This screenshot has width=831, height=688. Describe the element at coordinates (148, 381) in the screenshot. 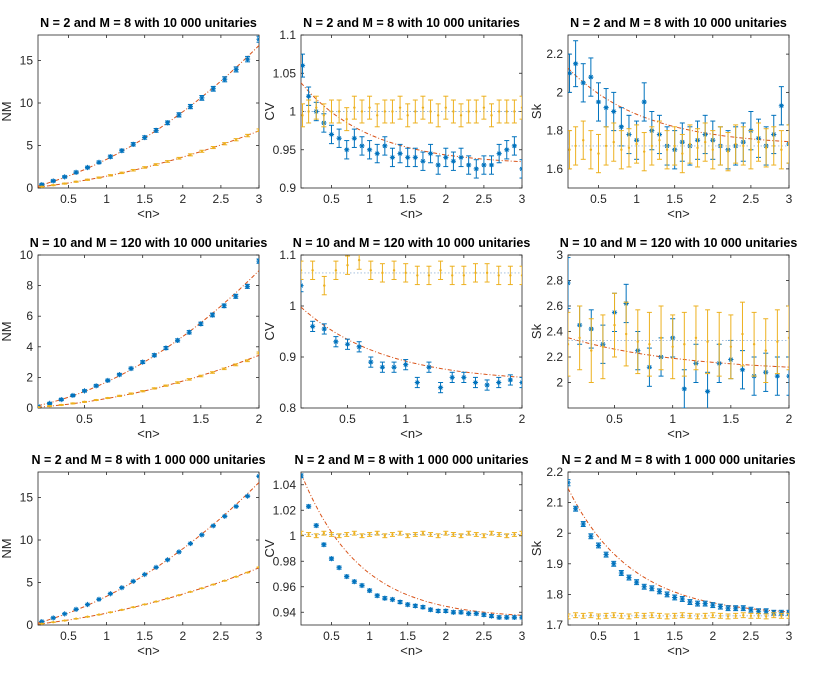

I see `fit-curve-orange` at that location.